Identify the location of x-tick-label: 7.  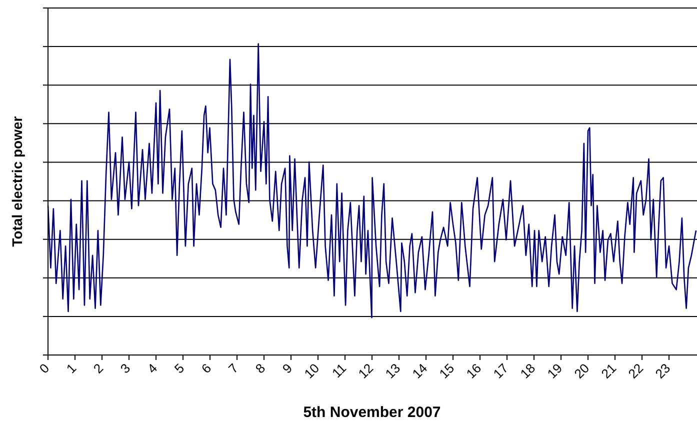
(233, 368).